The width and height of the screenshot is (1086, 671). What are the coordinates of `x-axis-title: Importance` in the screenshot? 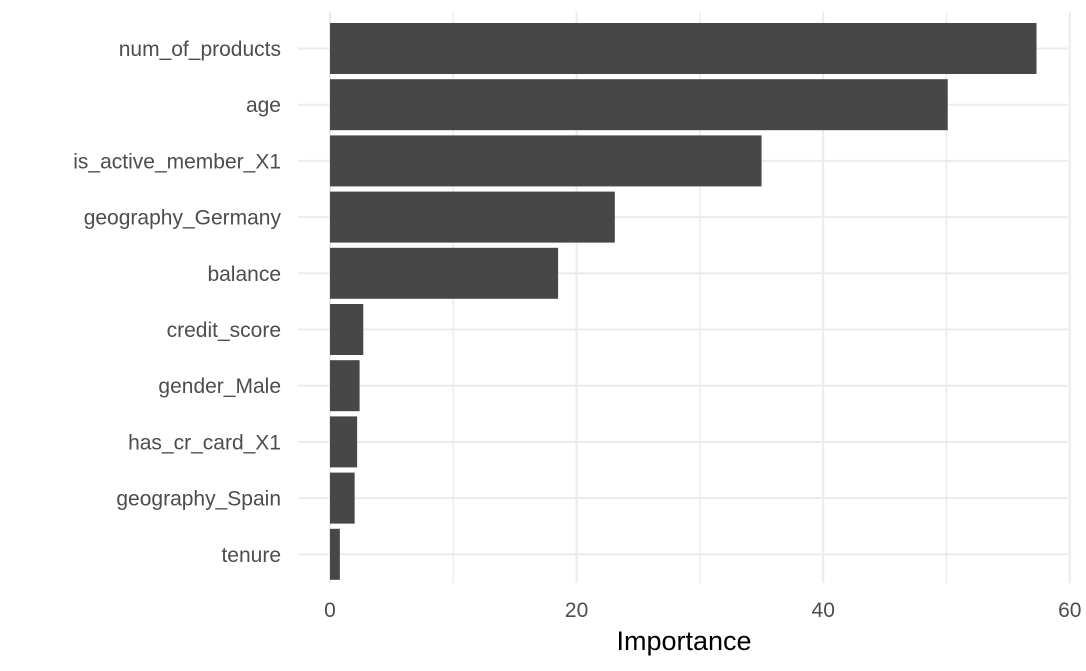 It's located at (683, 641).